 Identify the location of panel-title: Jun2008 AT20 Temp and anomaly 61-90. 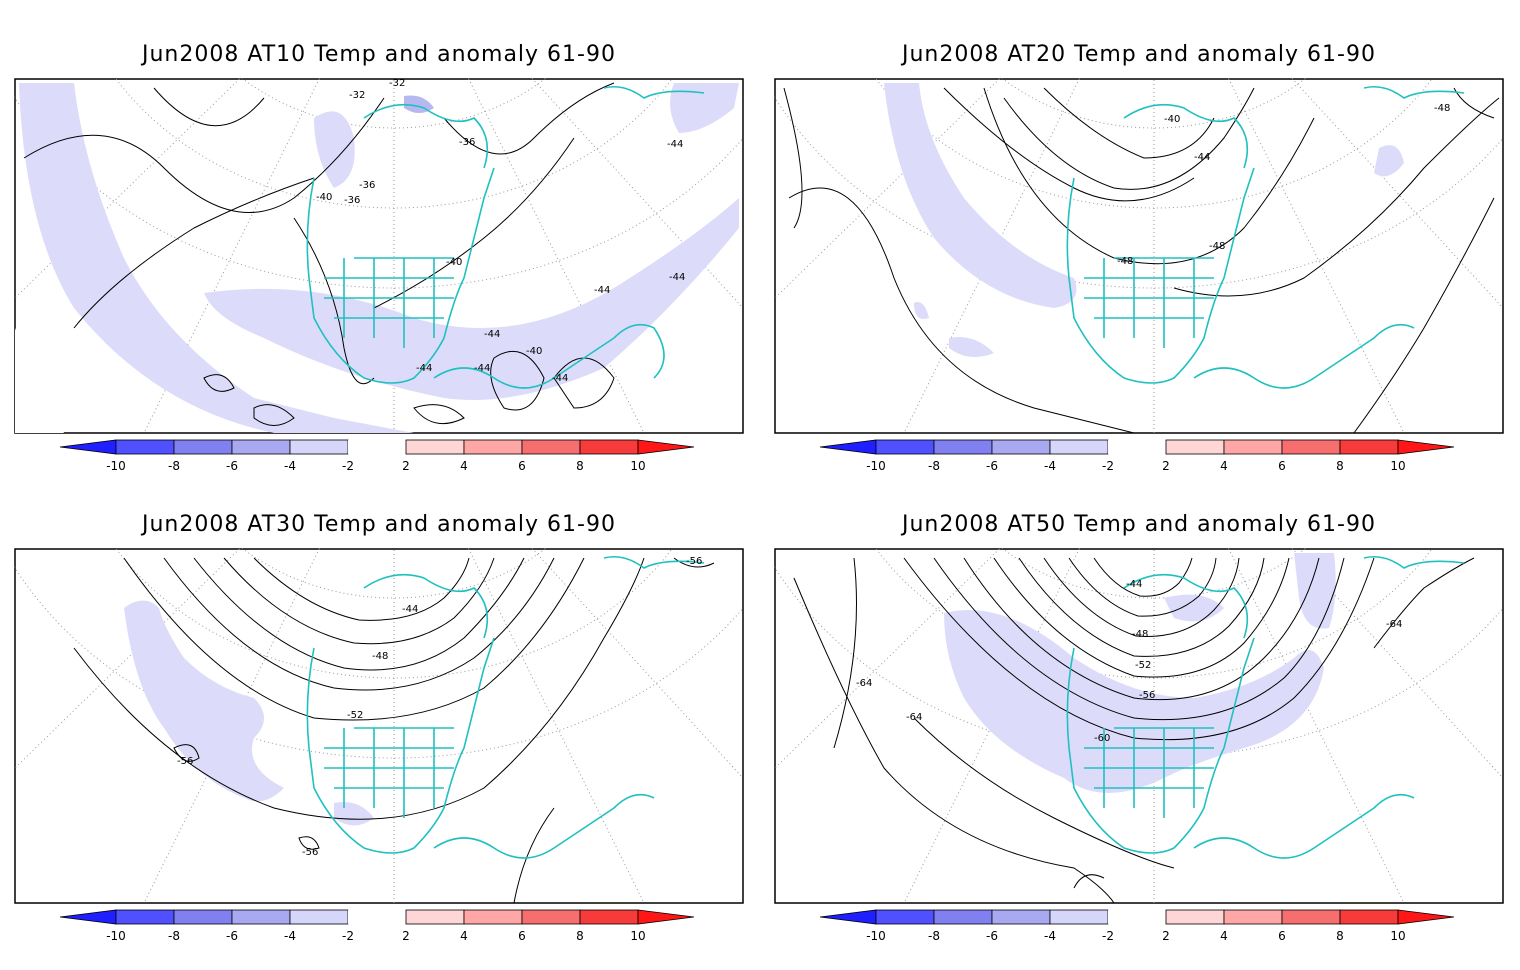
(1139, 54).